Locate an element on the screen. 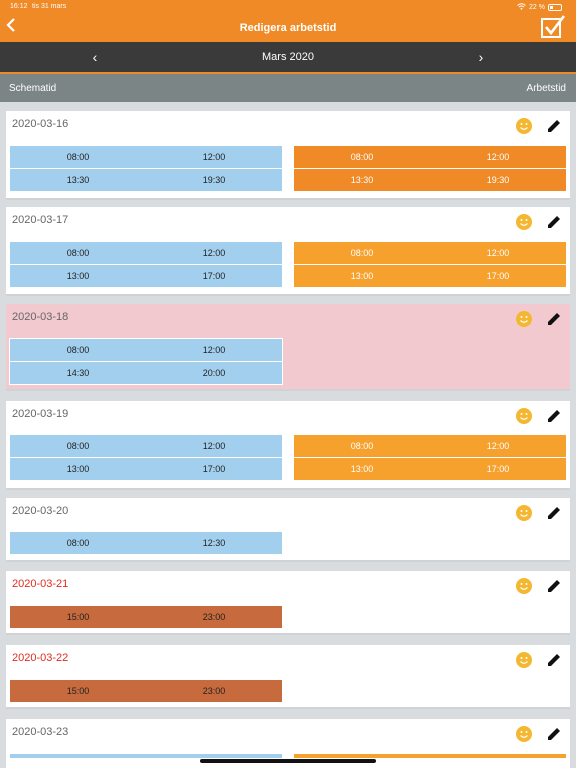  next-month-button: › is located at coordinates (481, 57).